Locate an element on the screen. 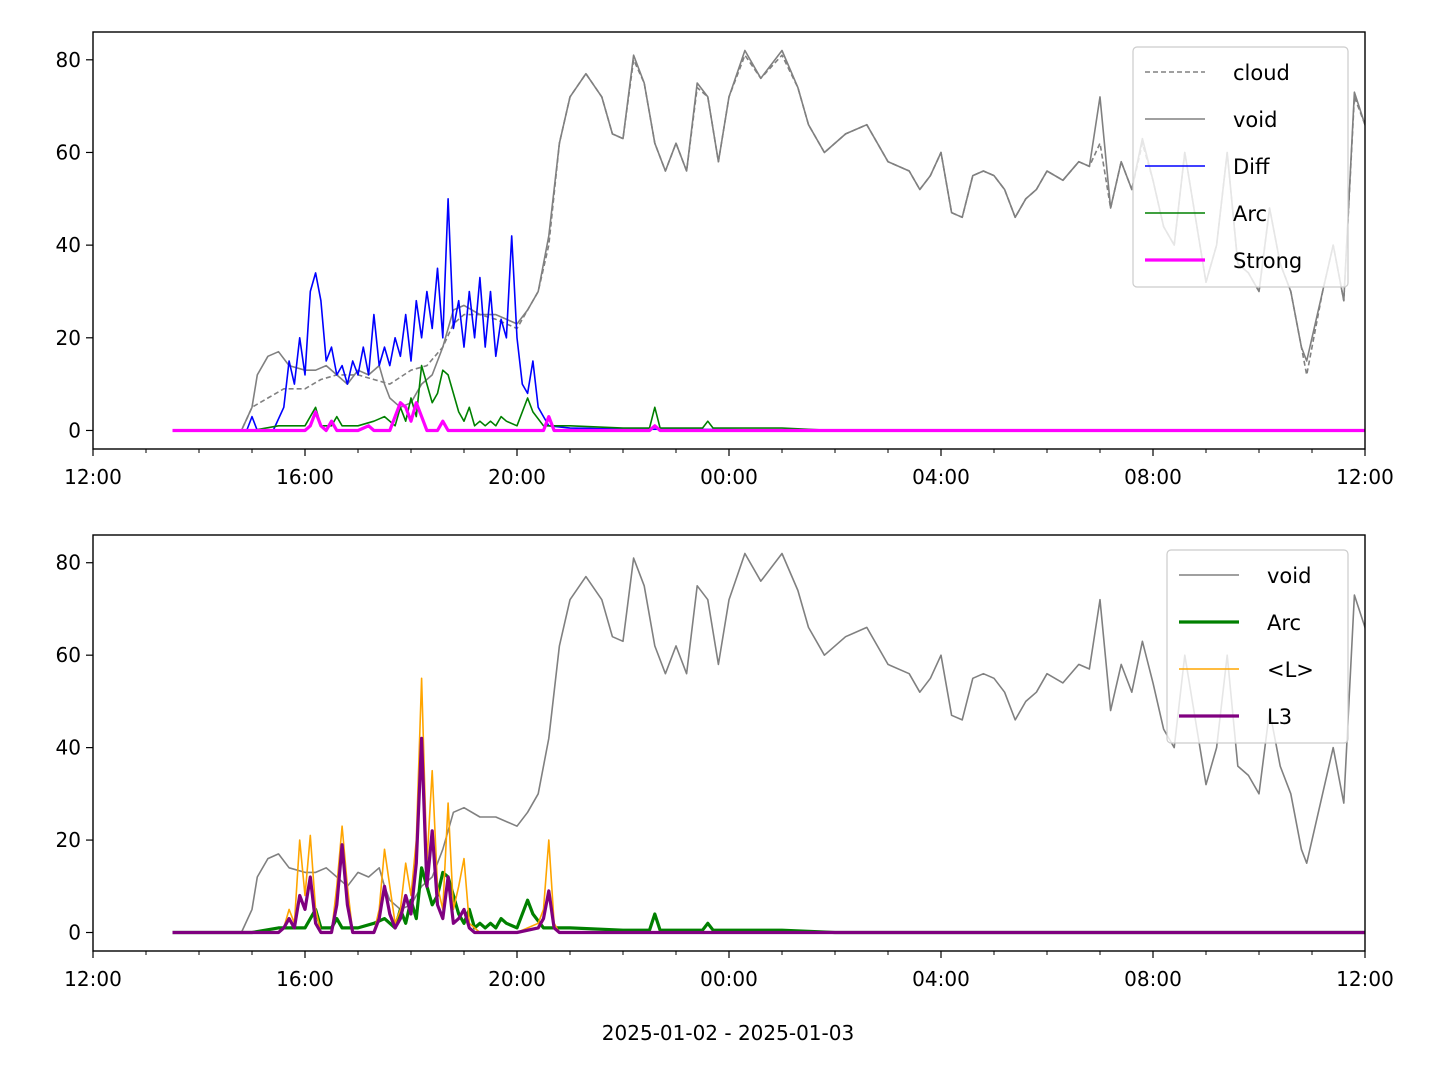  top-x-tick-label: 08:00 is located at coordinates (1153, 477).